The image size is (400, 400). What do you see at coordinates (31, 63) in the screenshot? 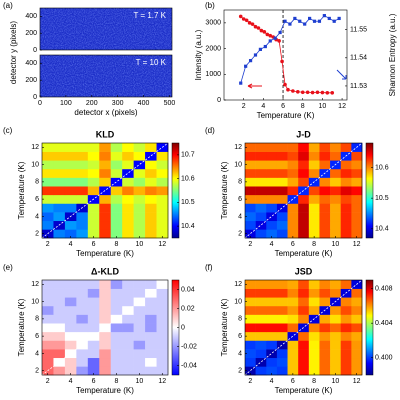
I see `y-tick-label: 400` at bounding box center [31, 63].